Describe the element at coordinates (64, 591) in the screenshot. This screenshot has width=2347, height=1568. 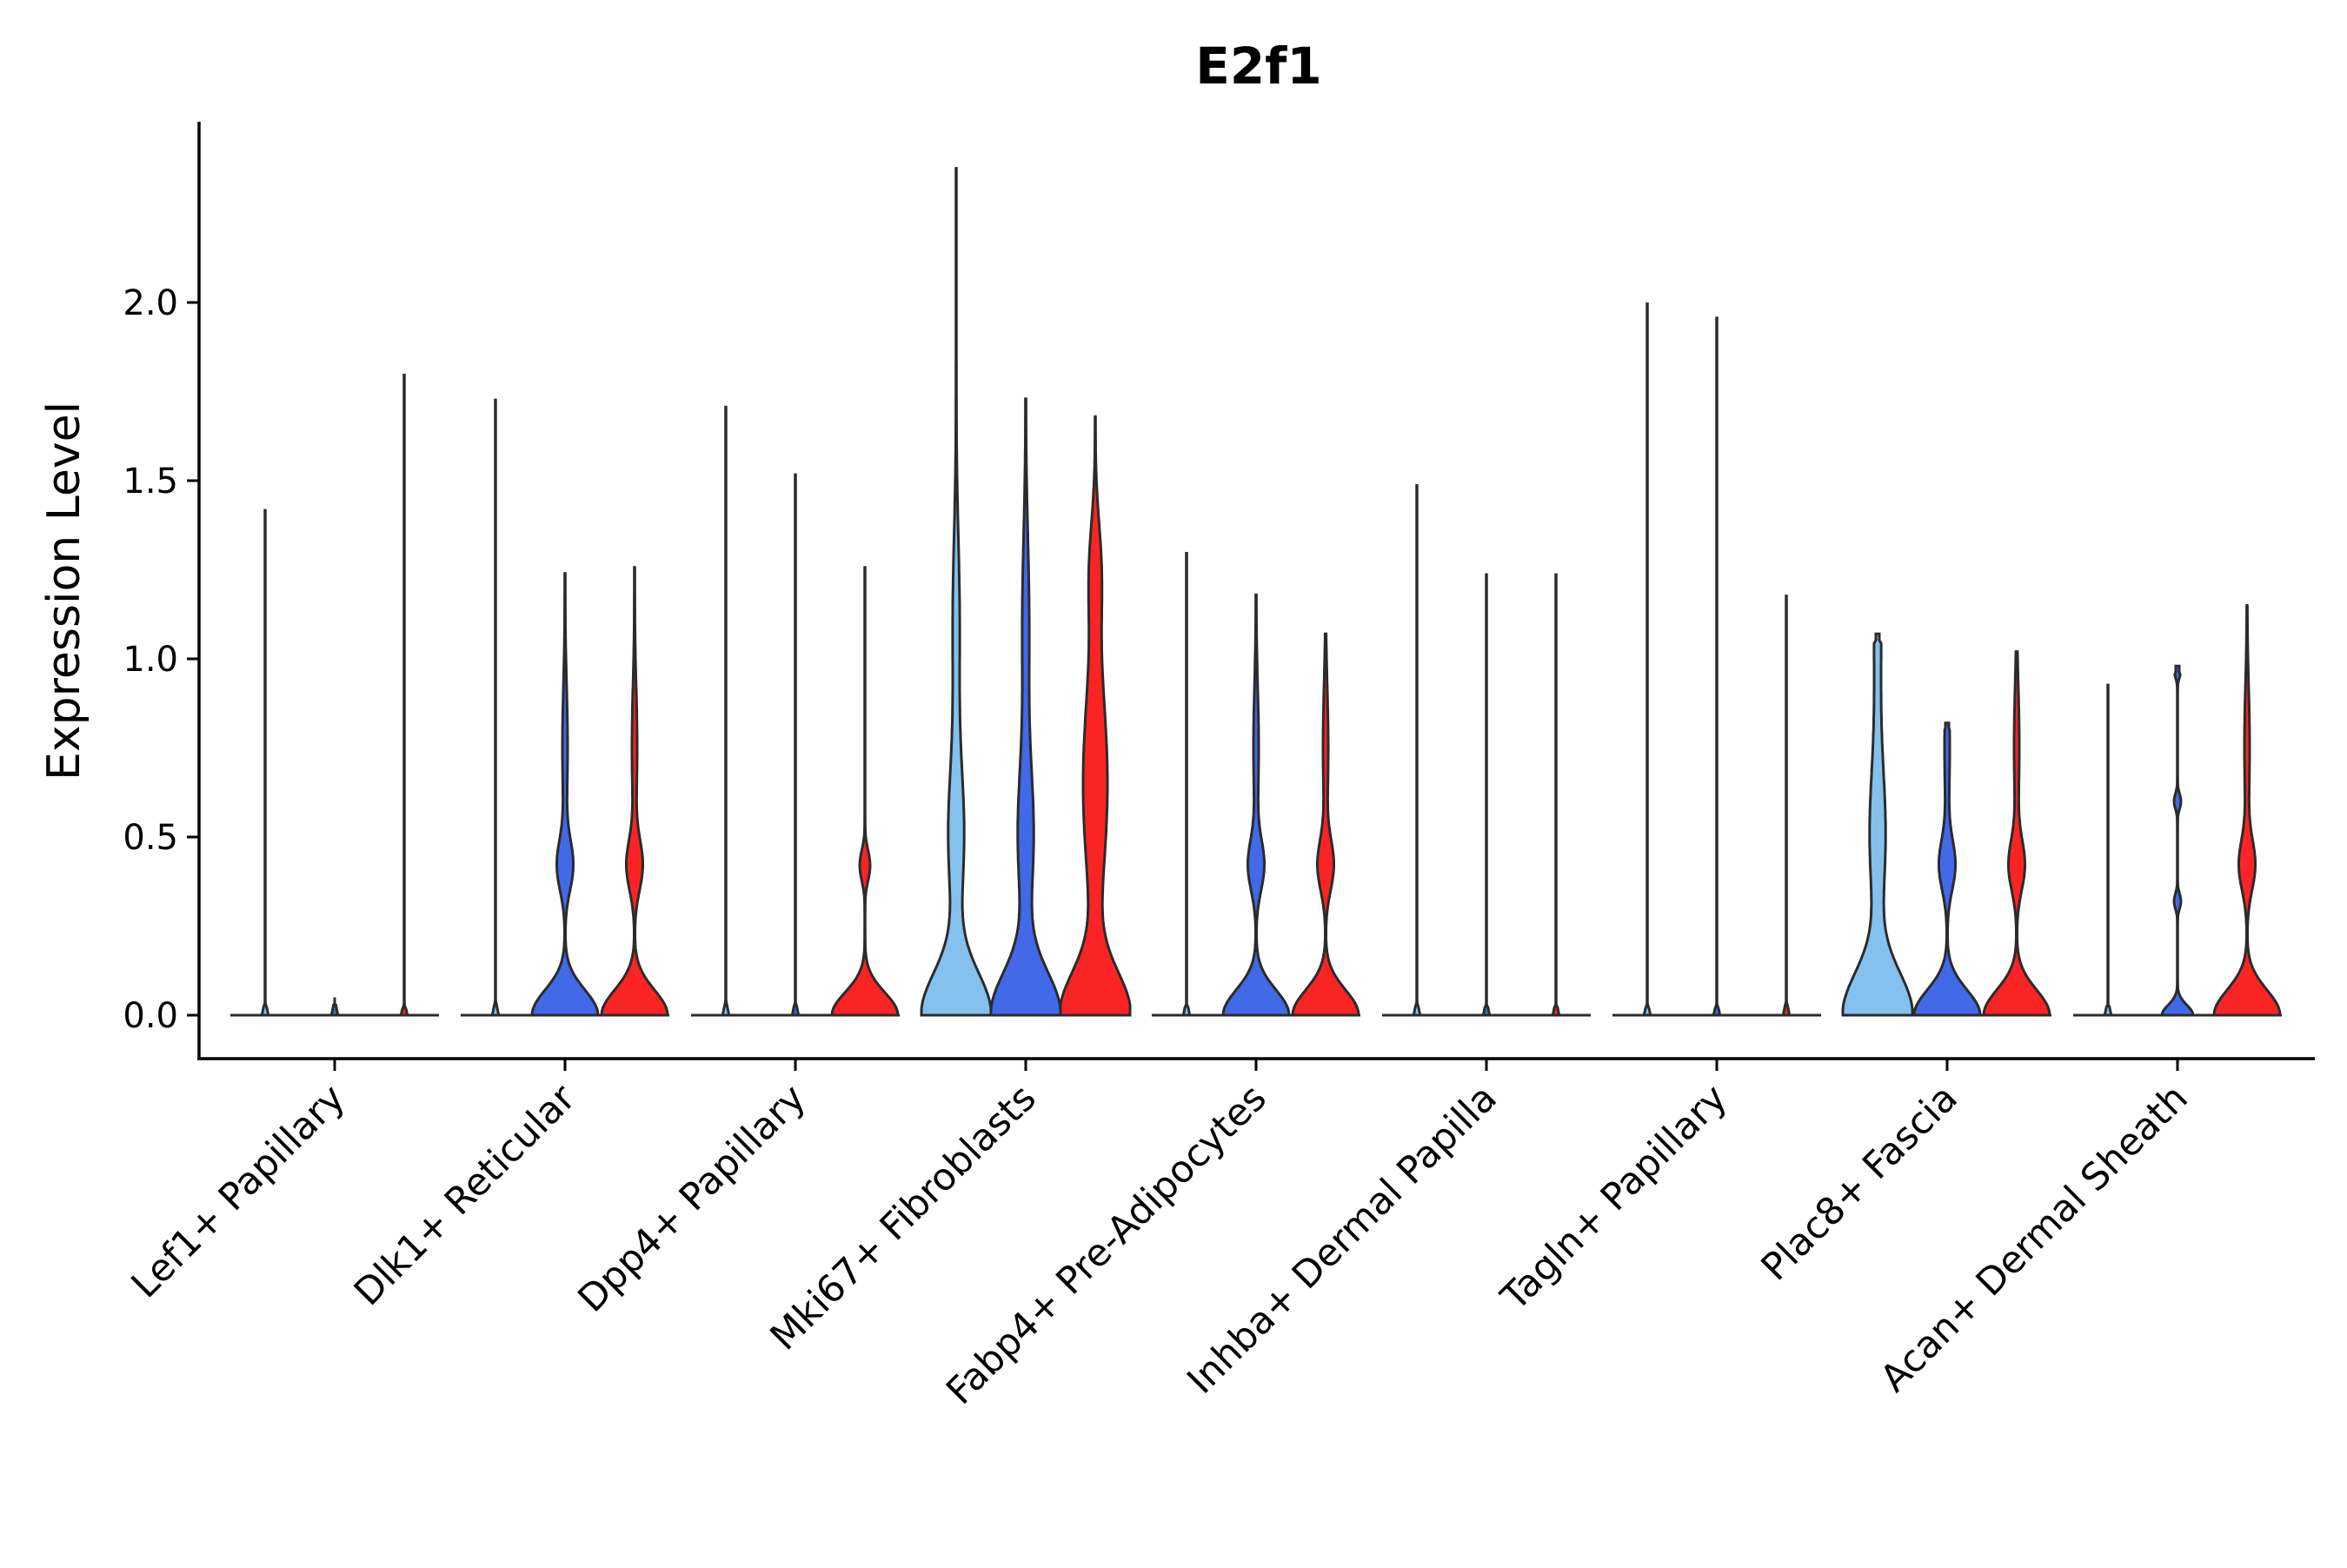
I see `y-axis-label: Expression Level` at that location.